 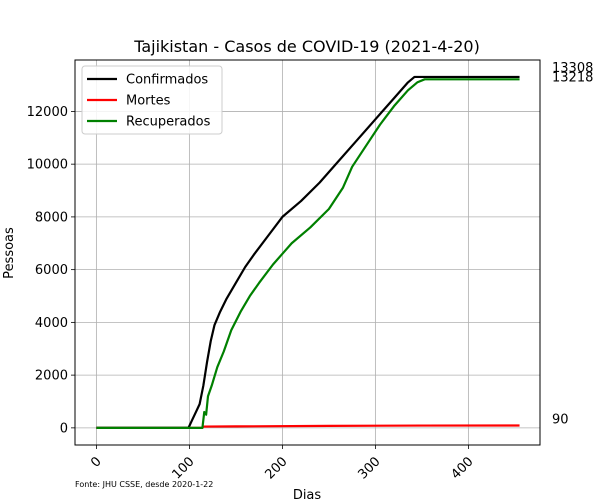 I want to click on legend-label-confirmados: Confirmados, so click(x=167, y=80).